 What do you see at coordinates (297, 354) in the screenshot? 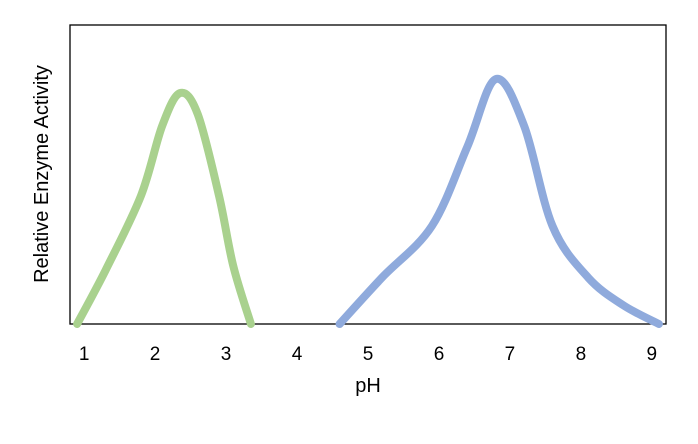
I see `x-tick-label: 4` at bounding box center [297, 354].